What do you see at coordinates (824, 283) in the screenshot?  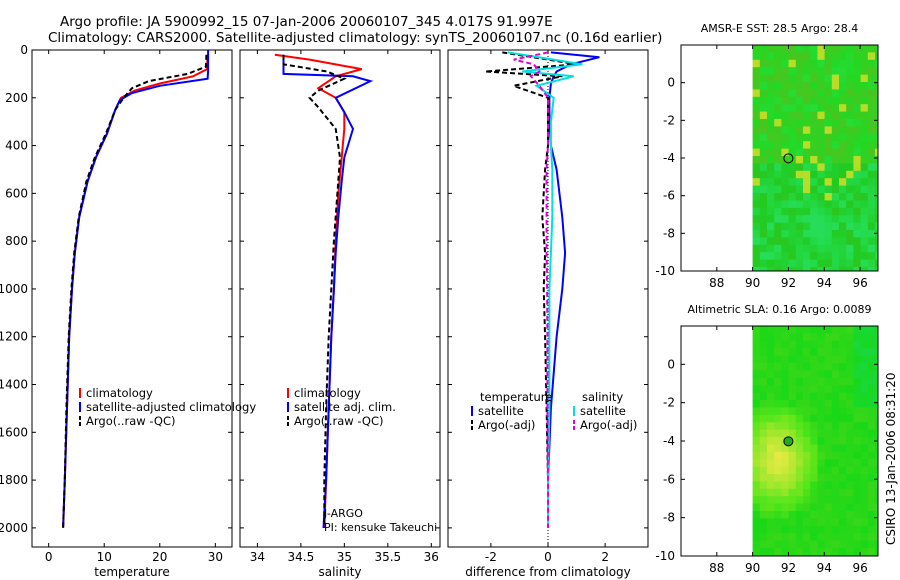 I see `x-tick-label: 94` at bounding box center [824, 283].